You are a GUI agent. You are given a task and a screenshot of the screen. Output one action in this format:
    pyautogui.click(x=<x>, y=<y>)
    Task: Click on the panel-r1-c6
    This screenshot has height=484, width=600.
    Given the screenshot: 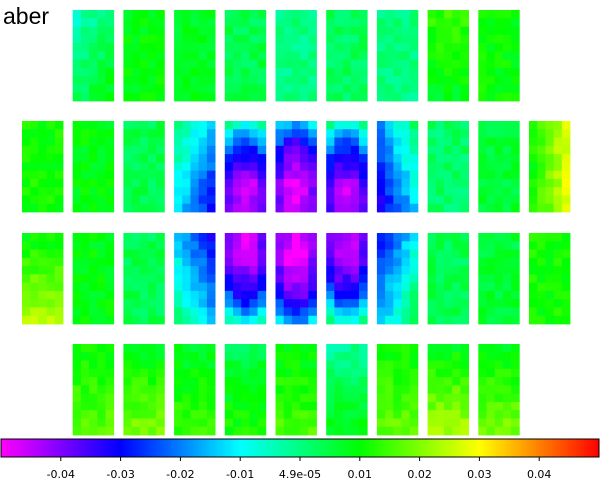 What is the action you would take?
    pyautogui.click(x=347, y=167)
    